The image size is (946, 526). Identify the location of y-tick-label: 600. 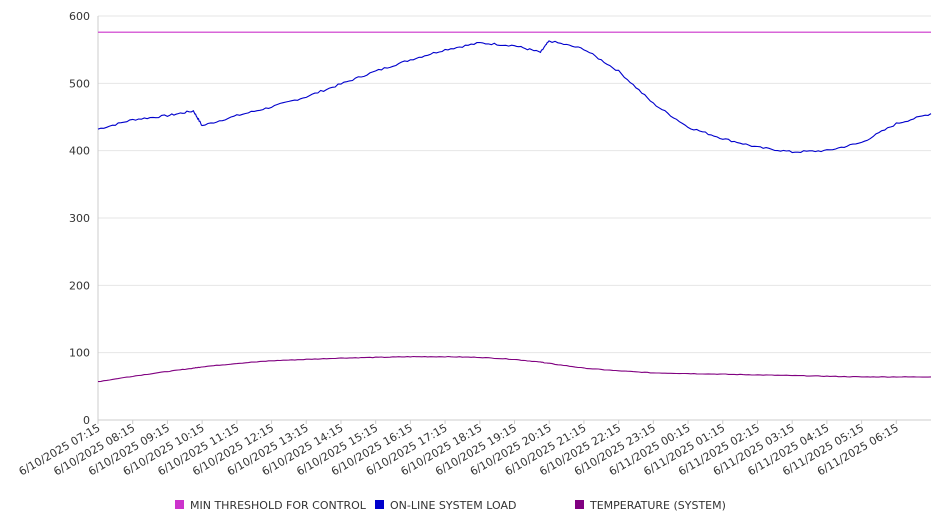
(79, 16).